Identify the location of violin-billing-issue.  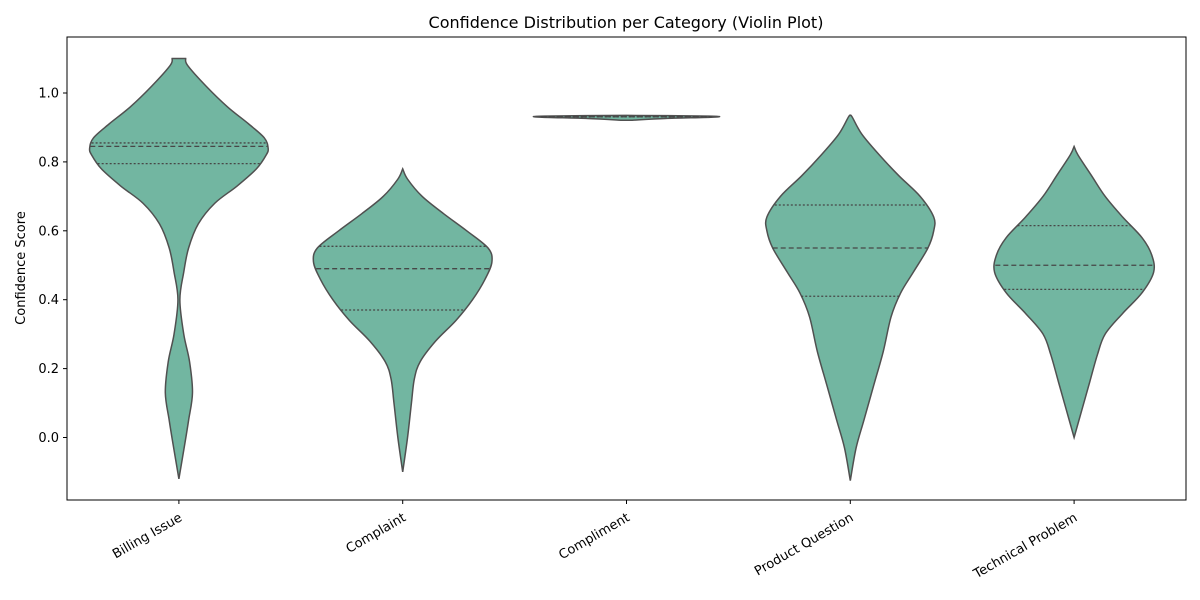
(178, 268).